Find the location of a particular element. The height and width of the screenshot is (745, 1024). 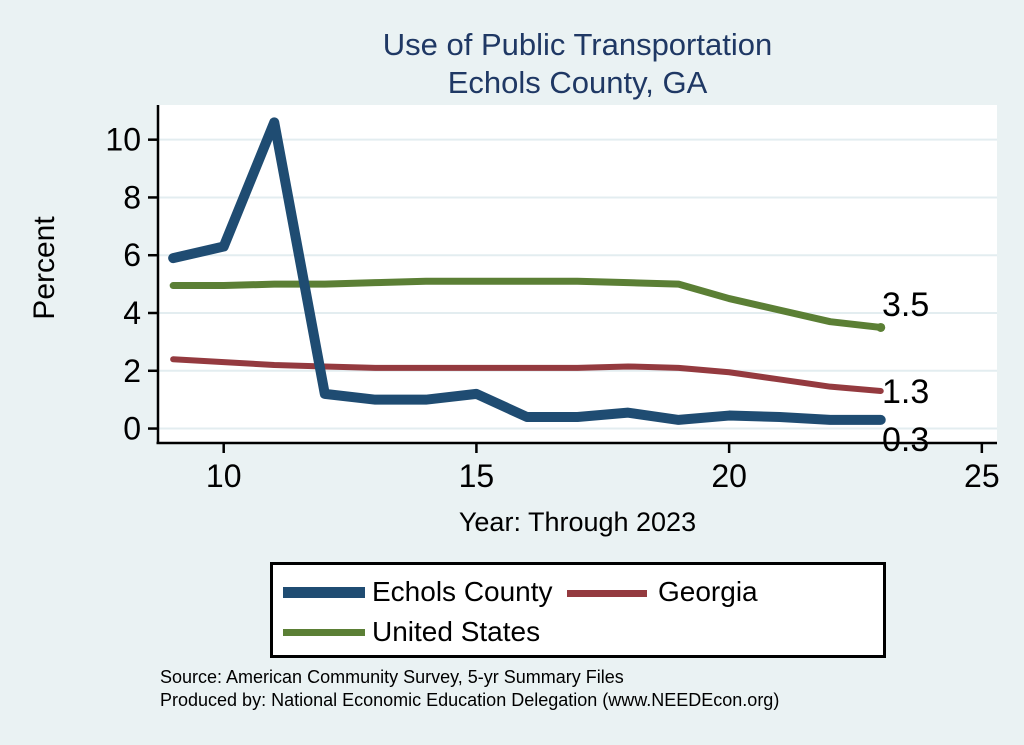

legend: Echols County Georgia United States is located at coordinates (578, 610).